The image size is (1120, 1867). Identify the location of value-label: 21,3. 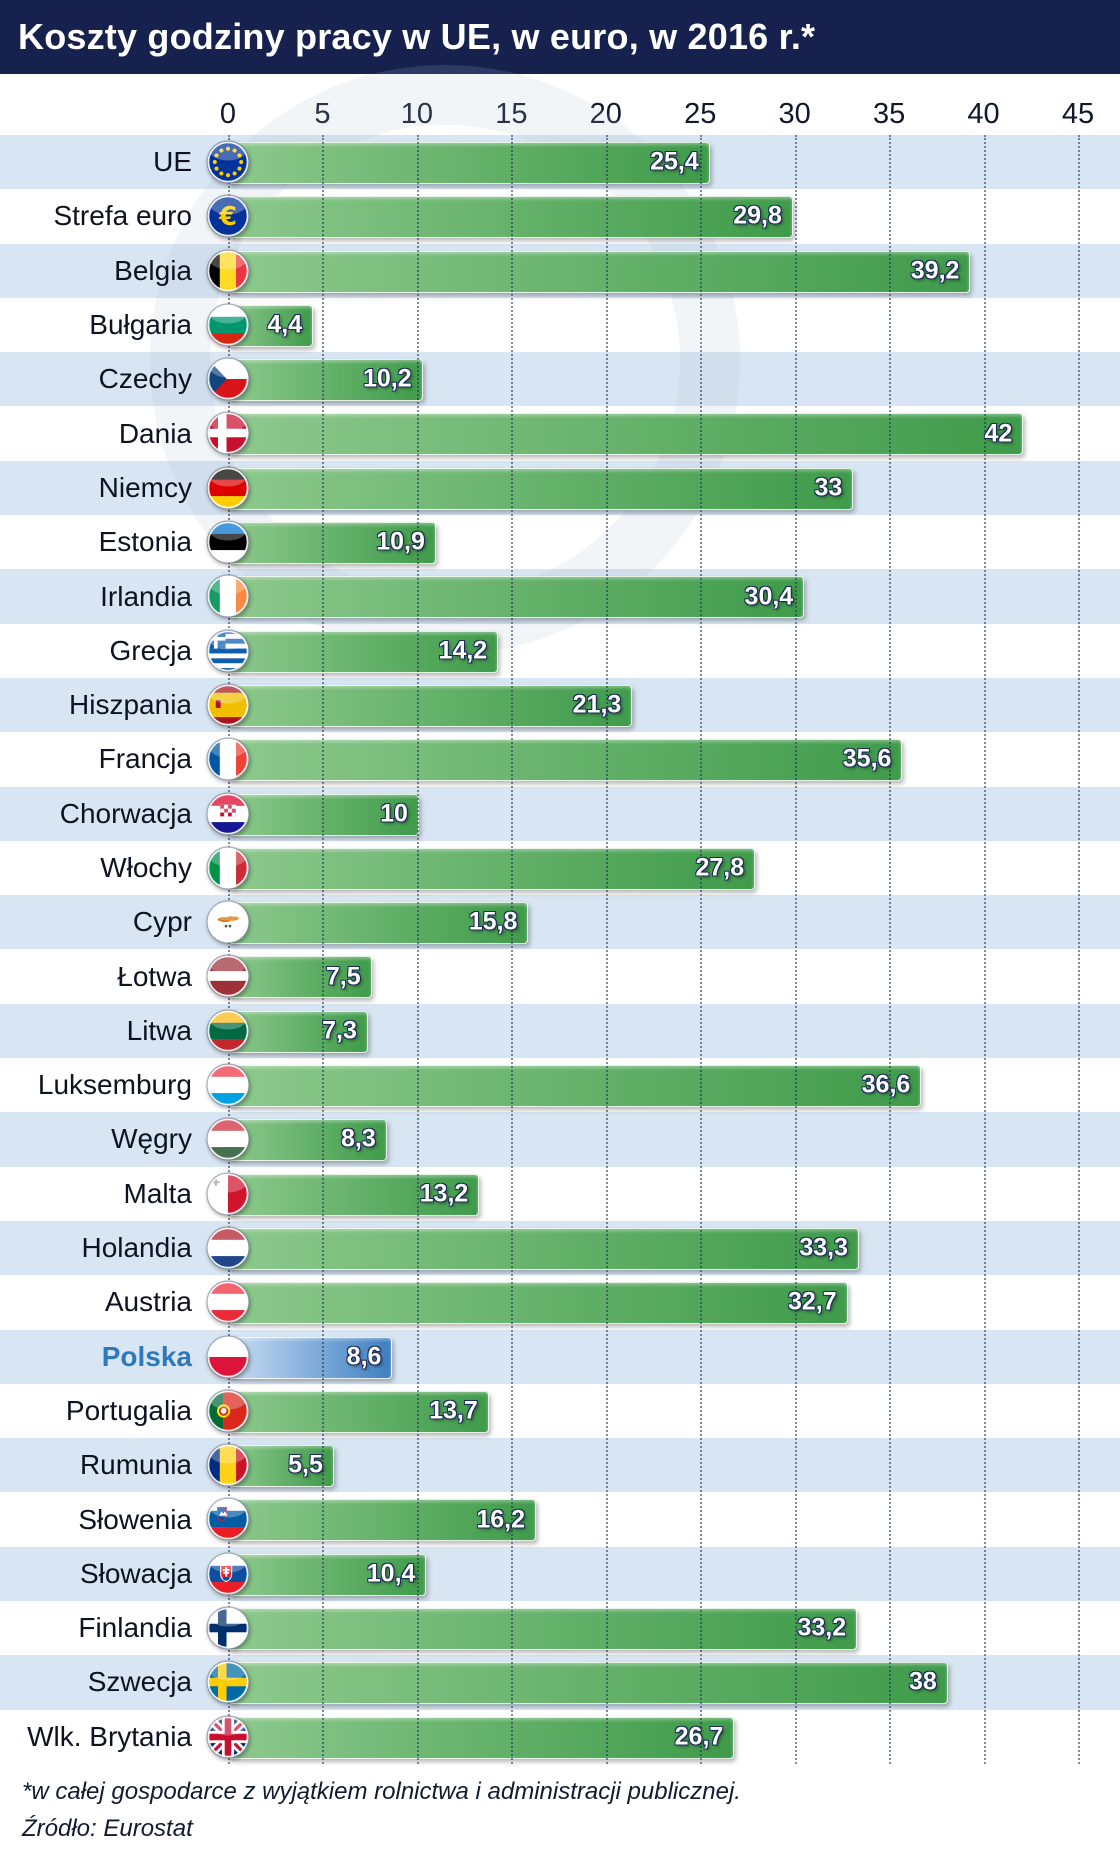
(597, 704).